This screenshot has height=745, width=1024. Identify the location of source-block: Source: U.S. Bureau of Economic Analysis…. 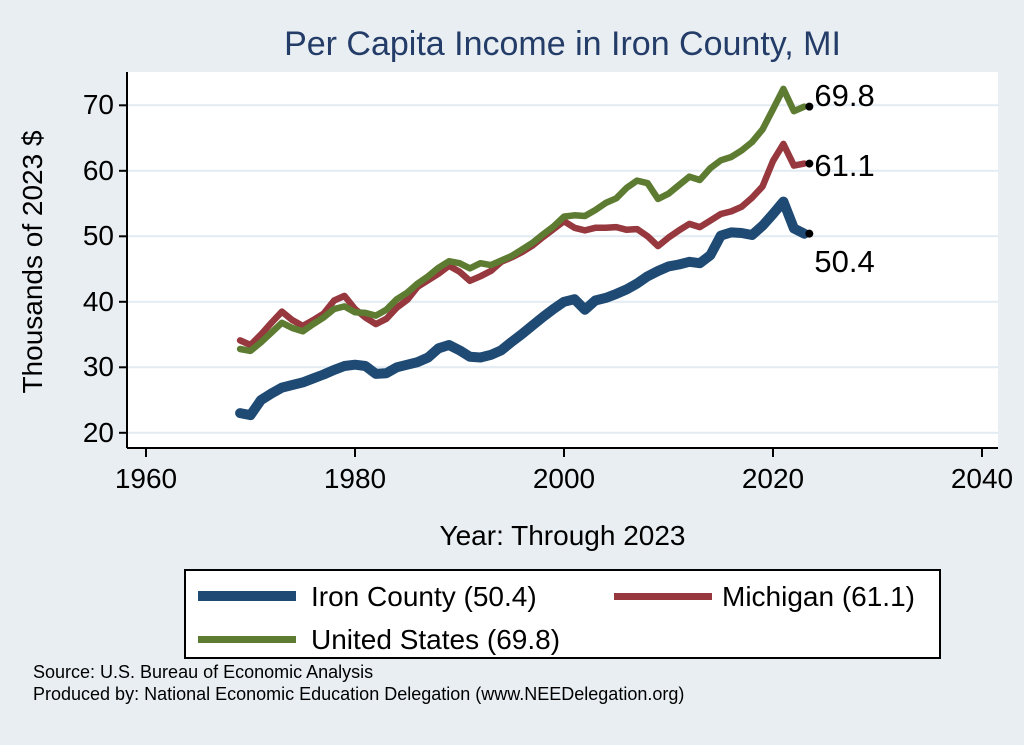
(358, 683).